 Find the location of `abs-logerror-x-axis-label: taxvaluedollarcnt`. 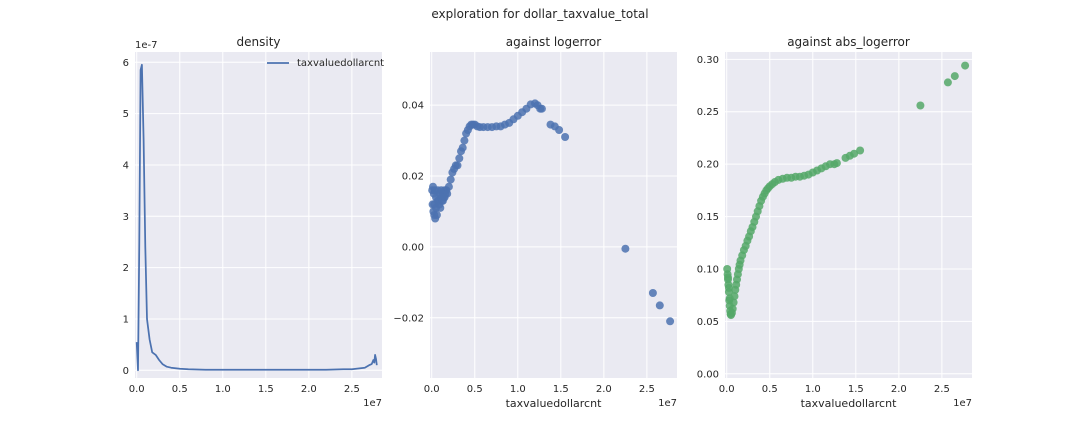

abs-logerror-x-axis-label: taxvaluedollarcnt is located at coordinates (849, 403).